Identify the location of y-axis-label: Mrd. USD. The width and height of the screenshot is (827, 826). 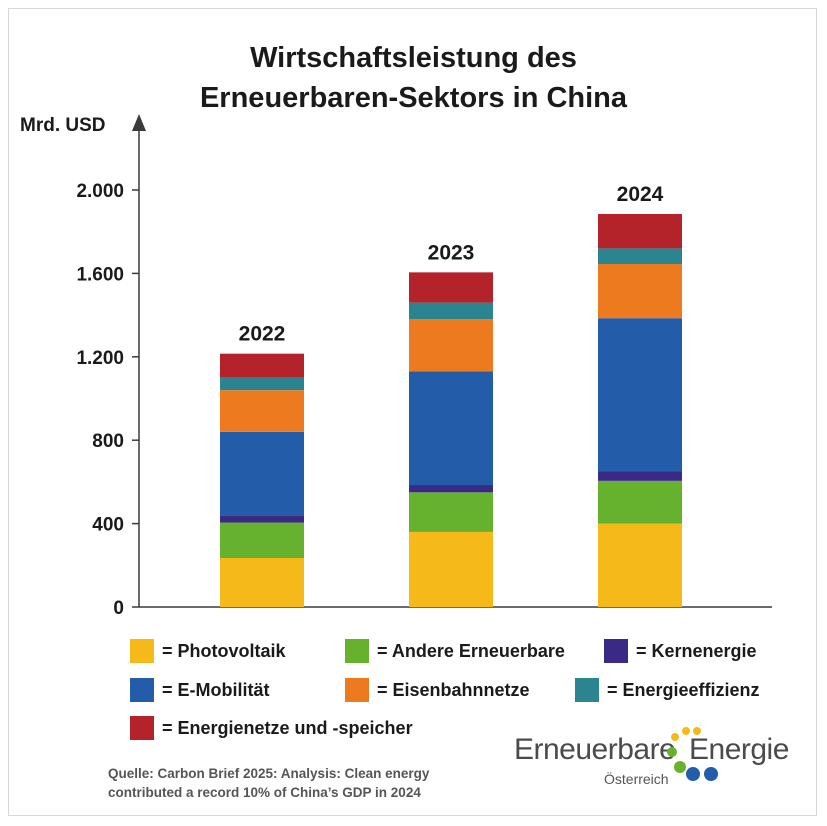
(63, 125).